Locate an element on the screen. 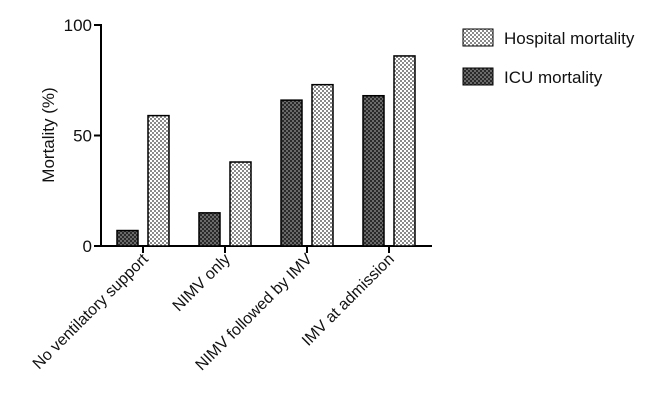  y-tick-label: 0 is located at coordinates (87, 246).